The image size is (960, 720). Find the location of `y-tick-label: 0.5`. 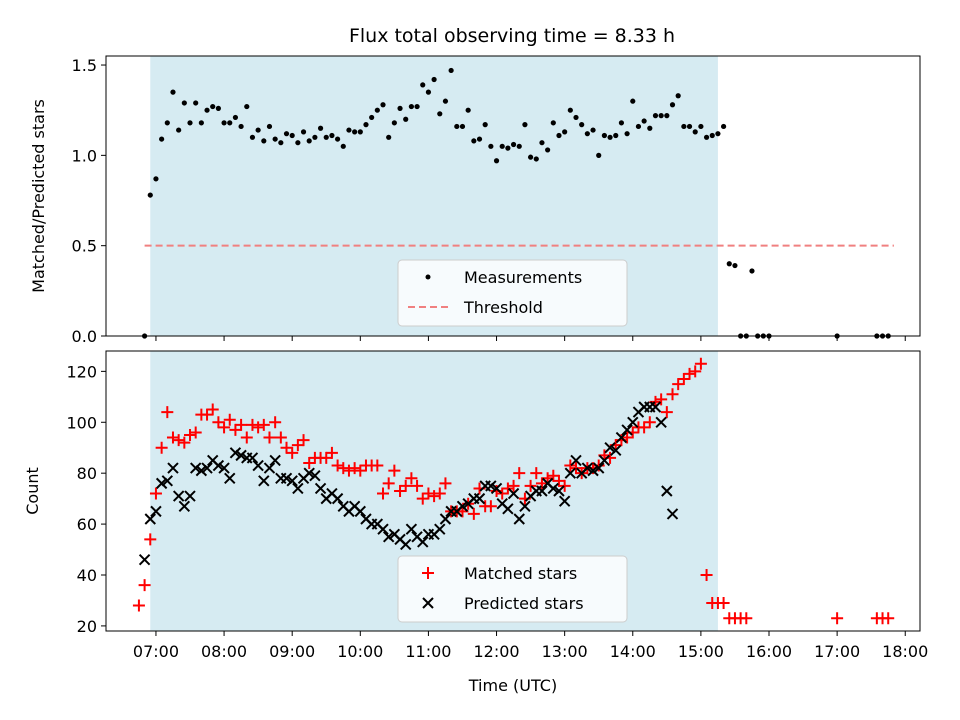

y-tick-label: 0.5 is located at coordinates (84, 246).